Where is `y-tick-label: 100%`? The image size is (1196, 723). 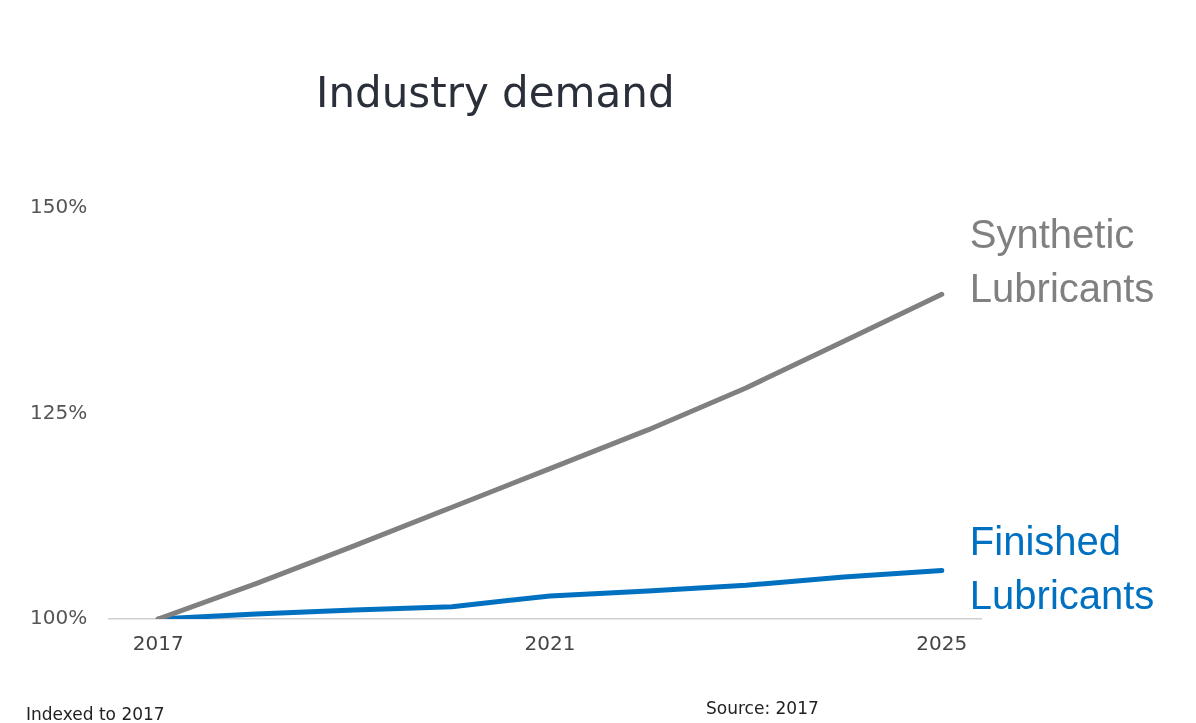
y-tick-label: 100% is located at coordinates (58, 617).